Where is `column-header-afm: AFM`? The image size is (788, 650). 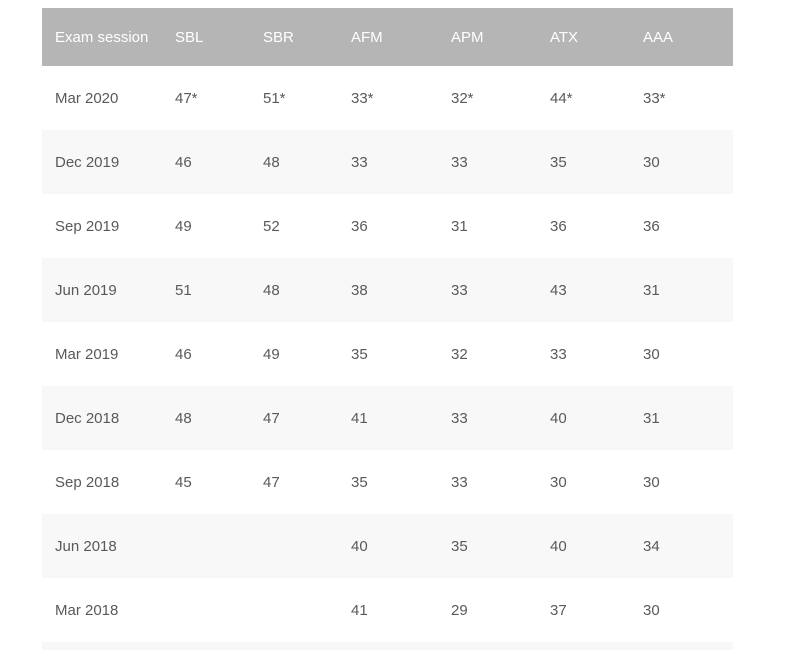
column-header-afm: AFM is located at coordinates (388, 37).